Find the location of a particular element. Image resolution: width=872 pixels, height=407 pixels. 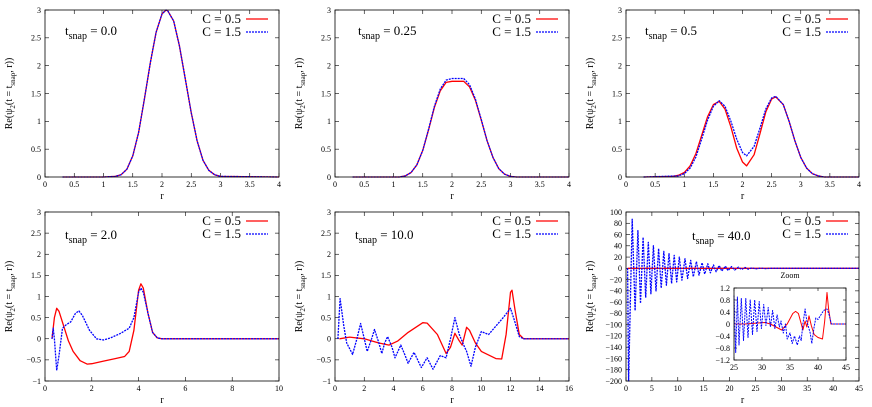

annotation-value: = 0.0 is located at coordinates (102, 30).